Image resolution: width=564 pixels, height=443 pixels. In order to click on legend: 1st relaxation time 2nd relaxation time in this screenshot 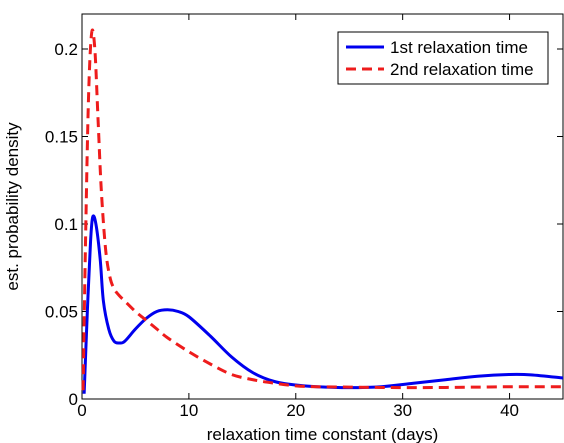, I will do `click(443, 58)`.